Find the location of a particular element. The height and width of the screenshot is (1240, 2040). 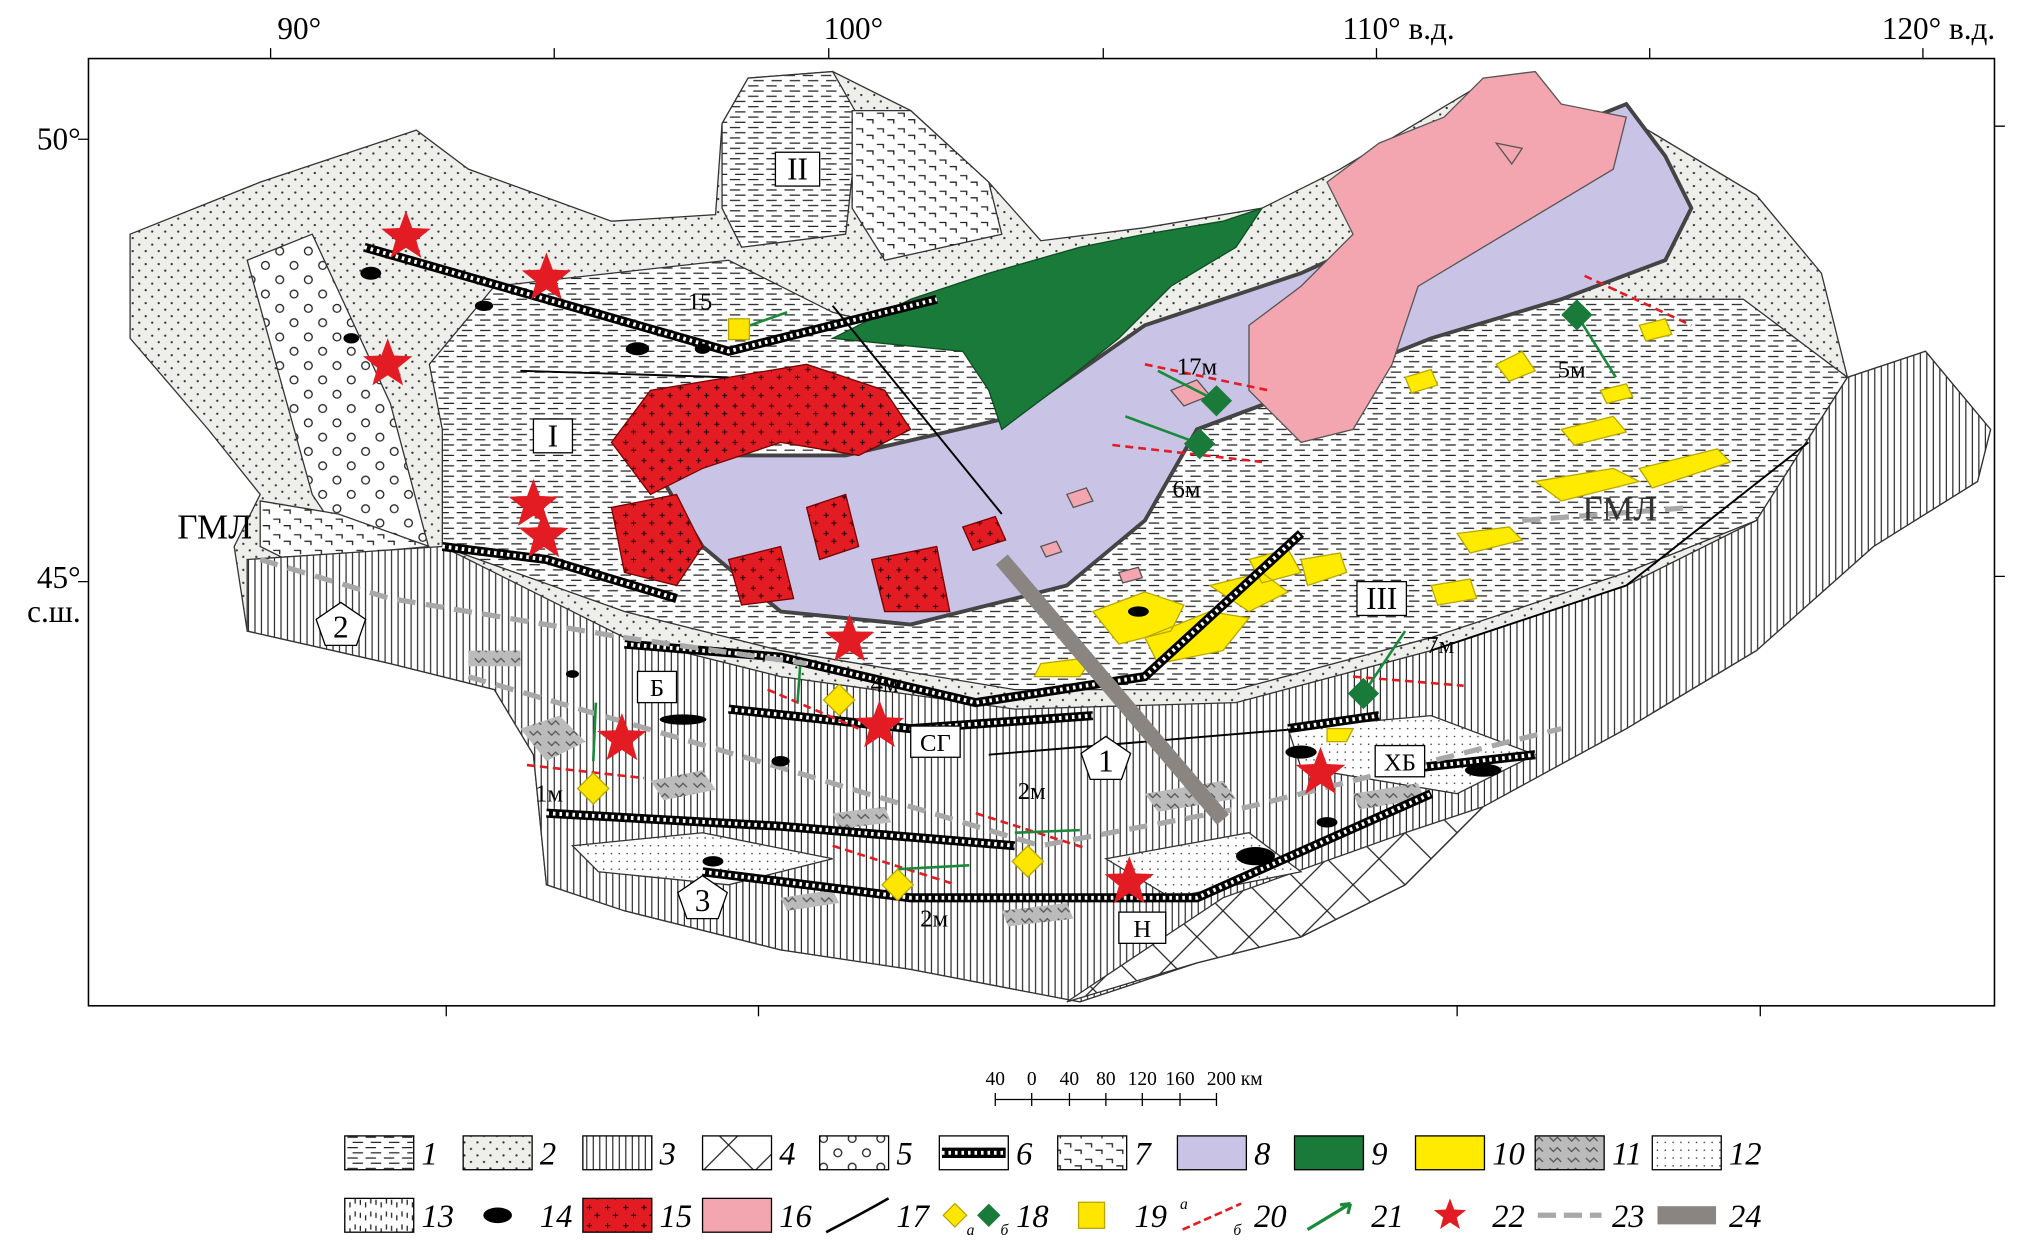

legend-number: 24 is located at coordinates (1745, 1217).